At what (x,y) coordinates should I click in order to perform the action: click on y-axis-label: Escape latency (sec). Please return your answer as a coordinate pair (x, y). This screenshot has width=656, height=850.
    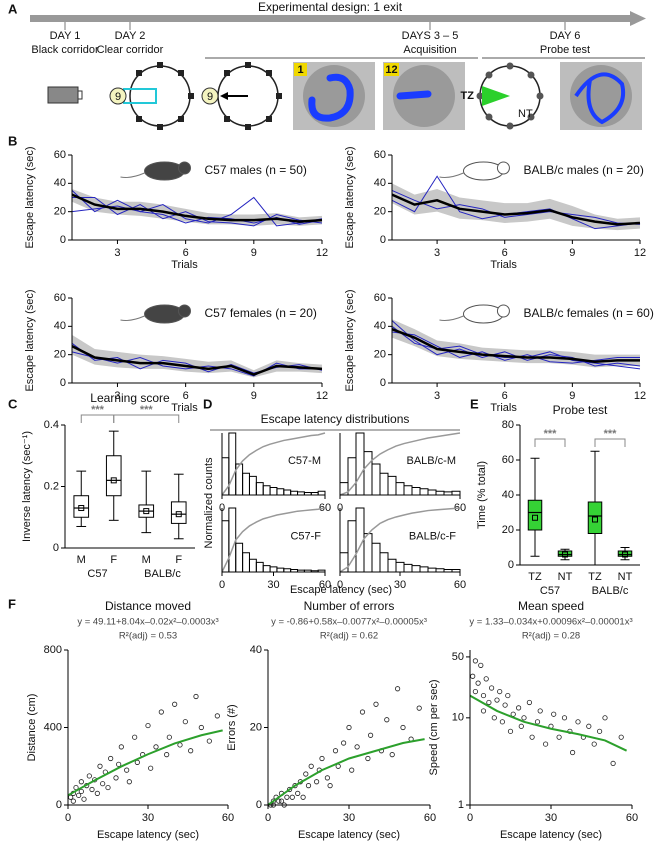
    Looking at the image, I should click on (30, 197).